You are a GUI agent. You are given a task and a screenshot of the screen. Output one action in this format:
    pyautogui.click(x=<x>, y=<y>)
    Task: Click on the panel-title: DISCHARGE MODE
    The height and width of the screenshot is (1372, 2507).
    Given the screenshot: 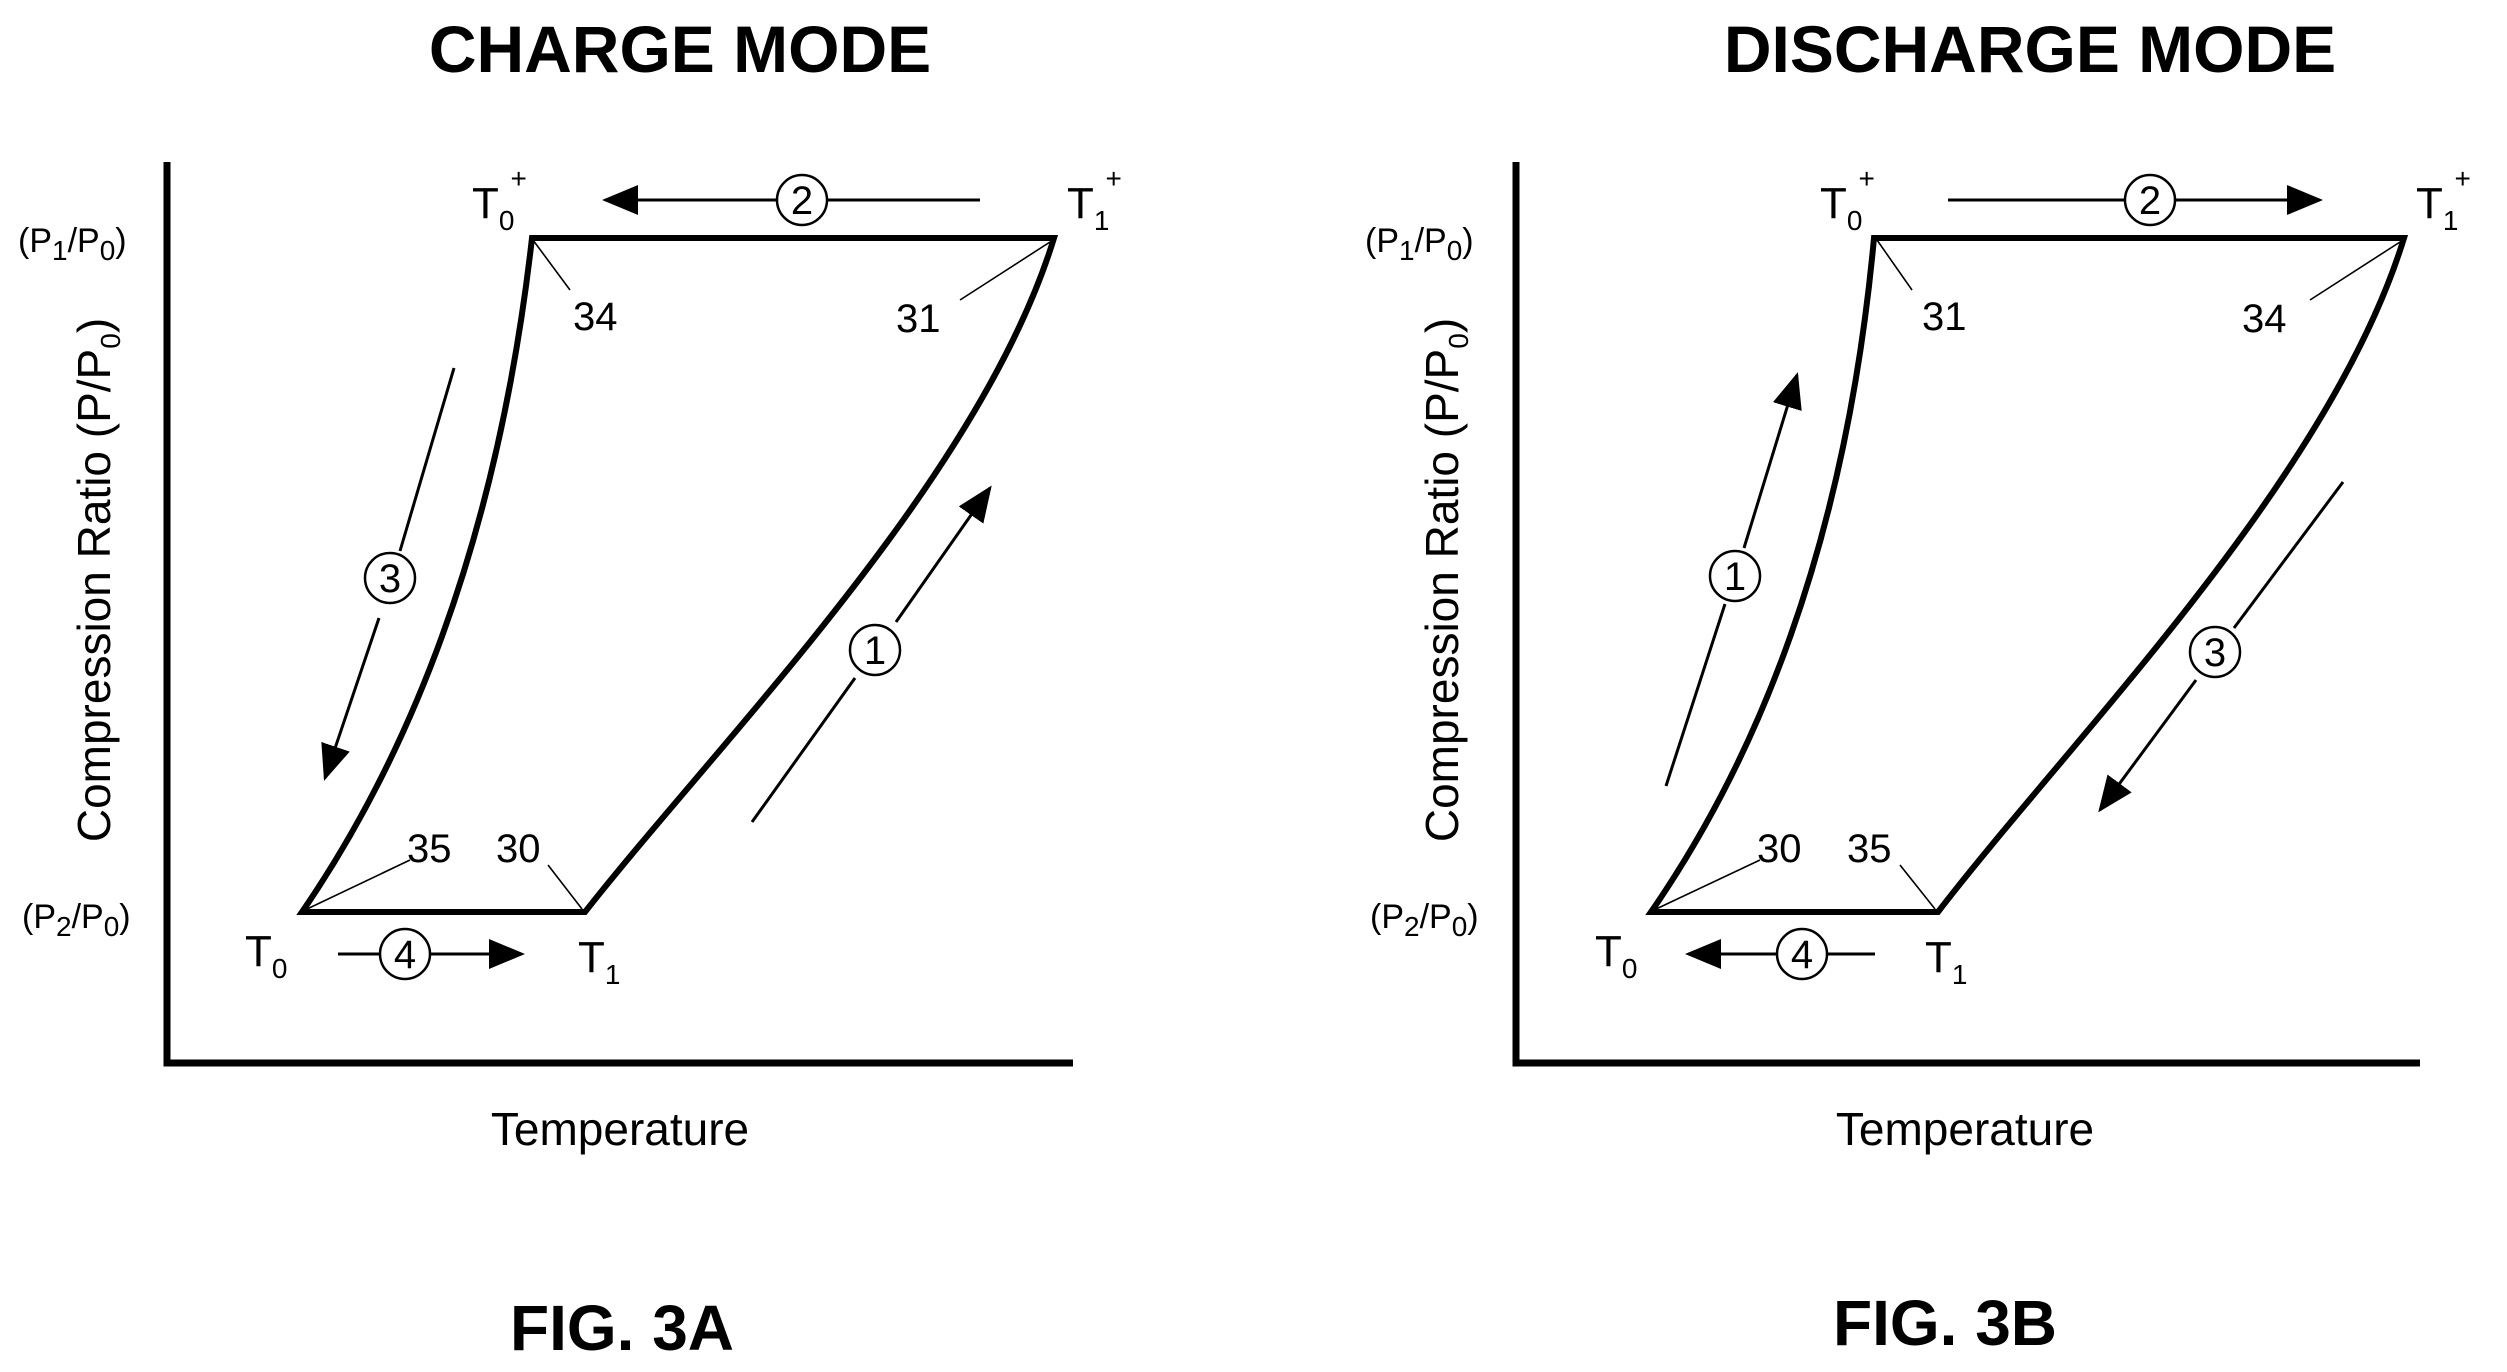 What is the action you would take?
    pyautogui.click(x=2030, y=49)
    